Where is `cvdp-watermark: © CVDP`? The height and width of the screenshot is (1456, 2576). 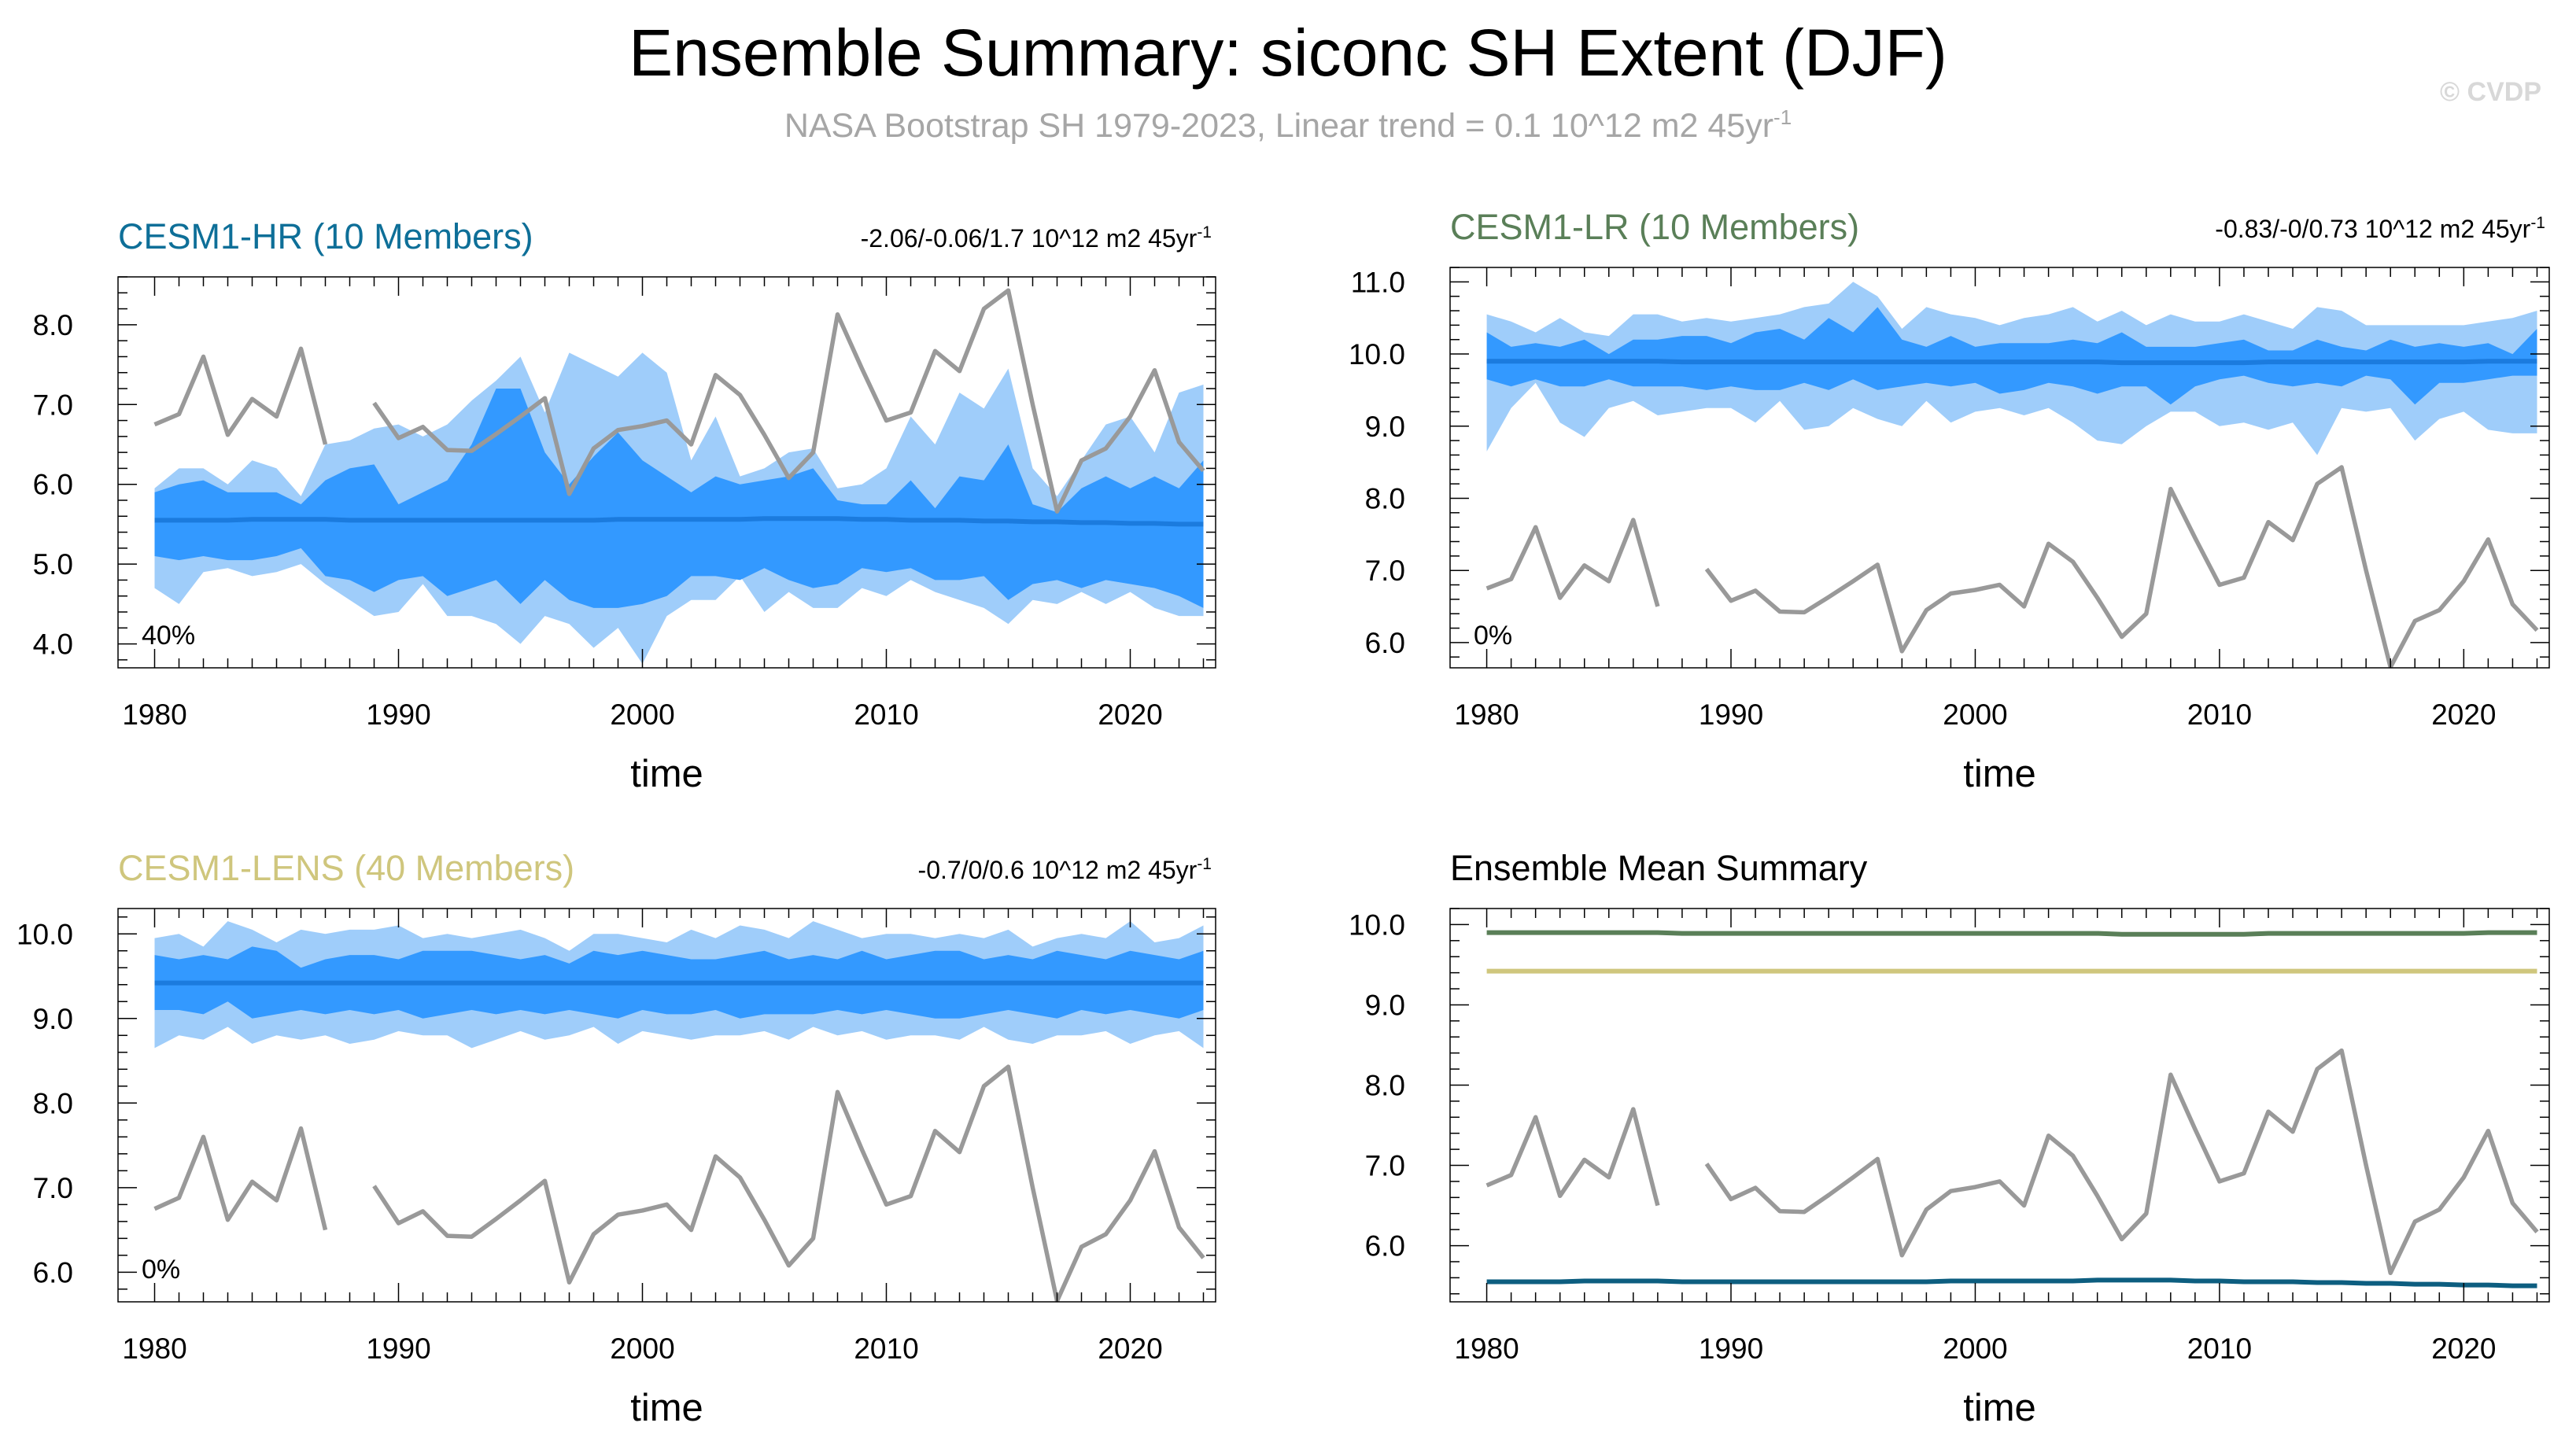 cvdp-watermark: © CVDP is located at coordinates (2490, 92).